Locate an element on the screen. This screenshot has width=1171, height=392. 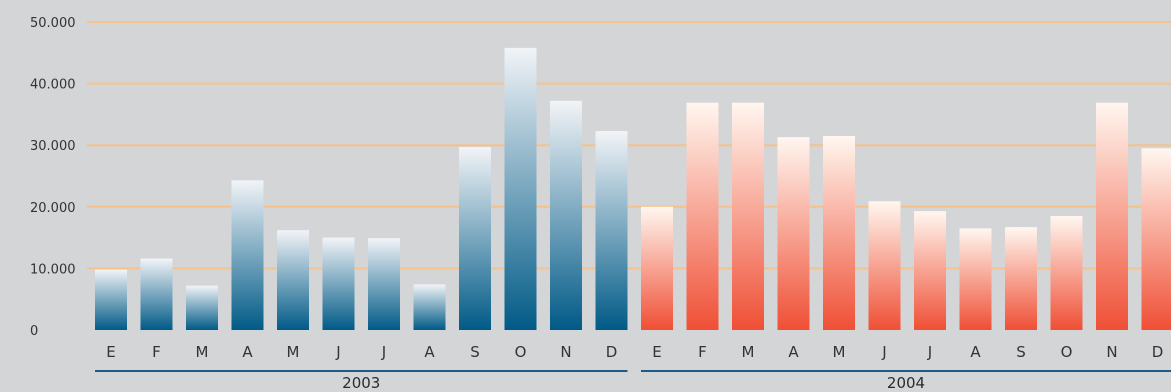
y-tick-label: 0 is located at coordinates (34, 331).